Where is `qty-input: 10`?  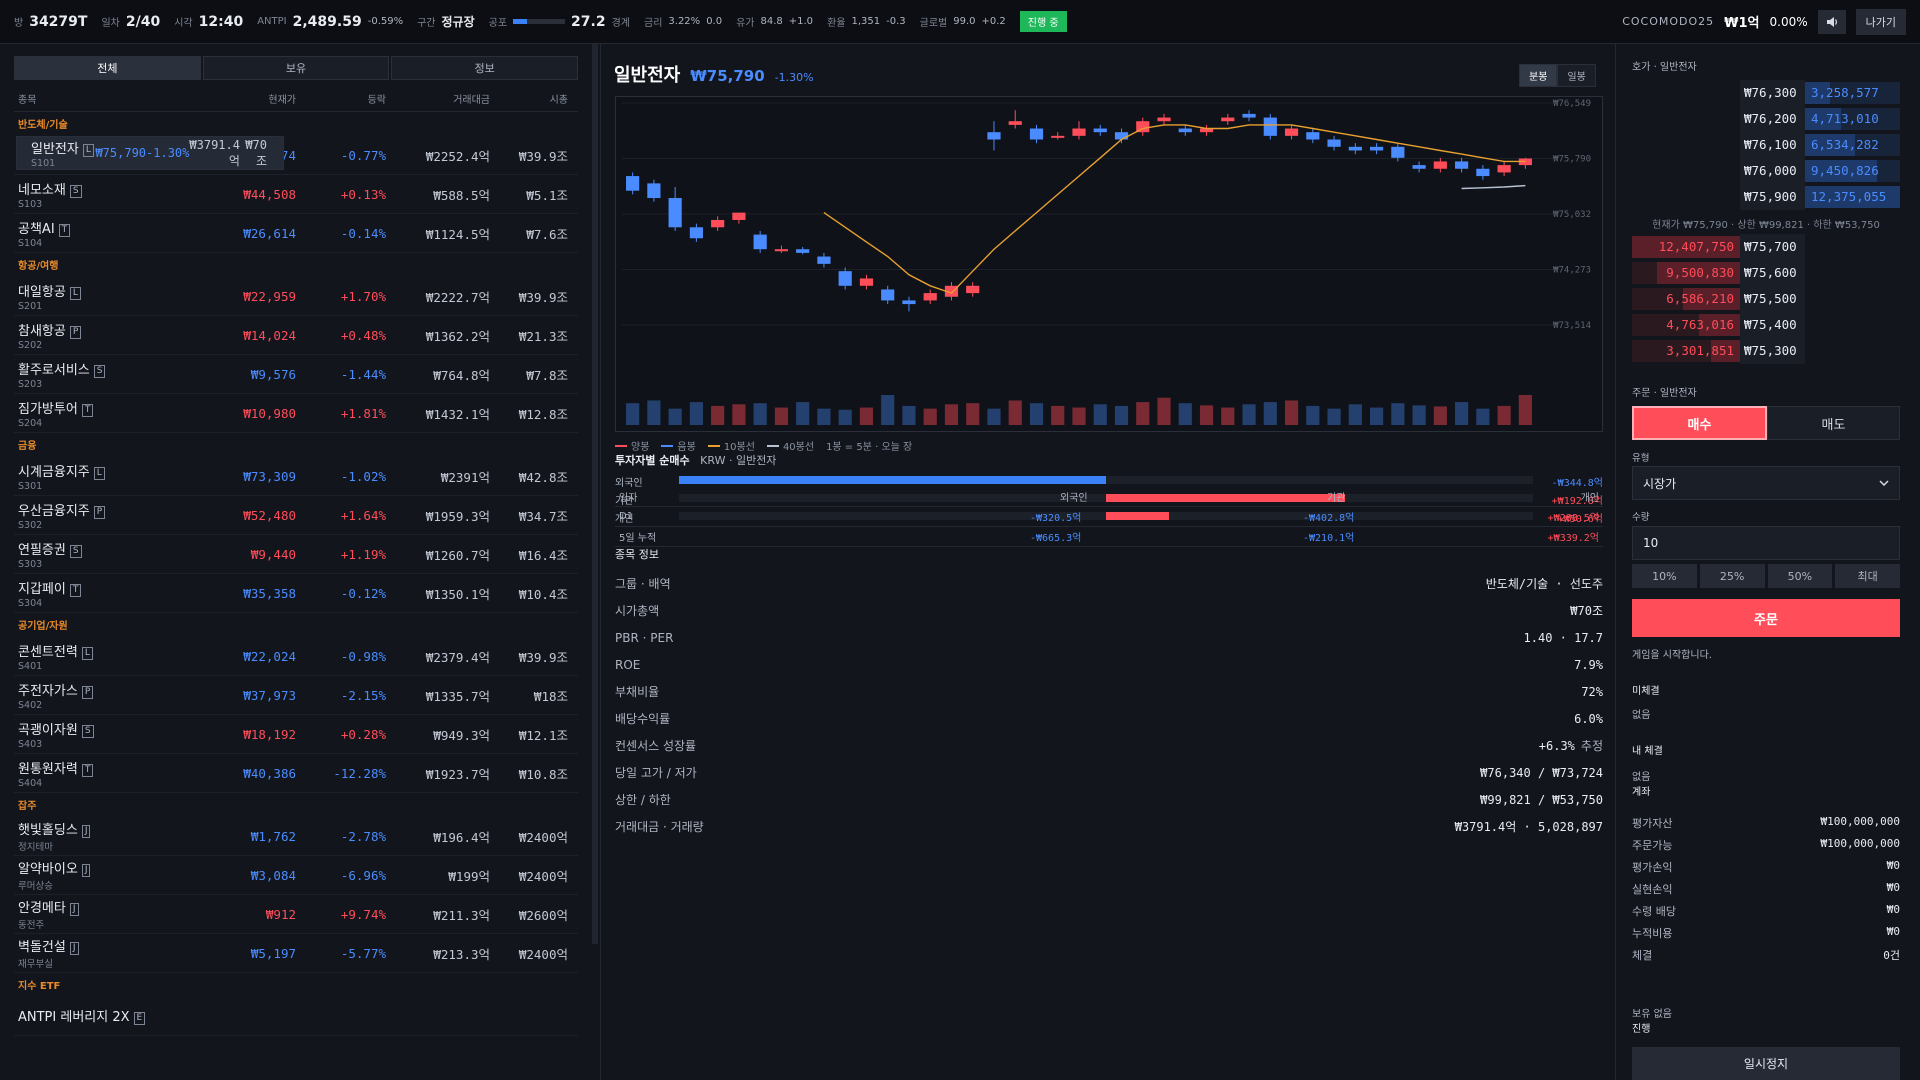 qty-input: 10 is located at coordinates (1766, 543).